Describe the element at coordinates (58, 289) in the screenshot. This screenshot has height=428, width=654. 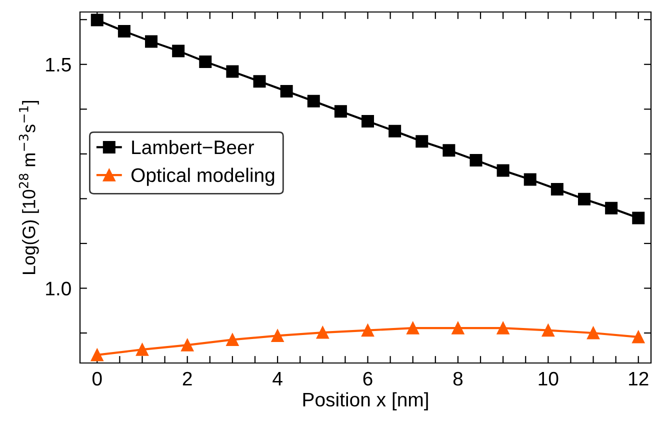
I see `y-tick-label: 1.0` at that location.